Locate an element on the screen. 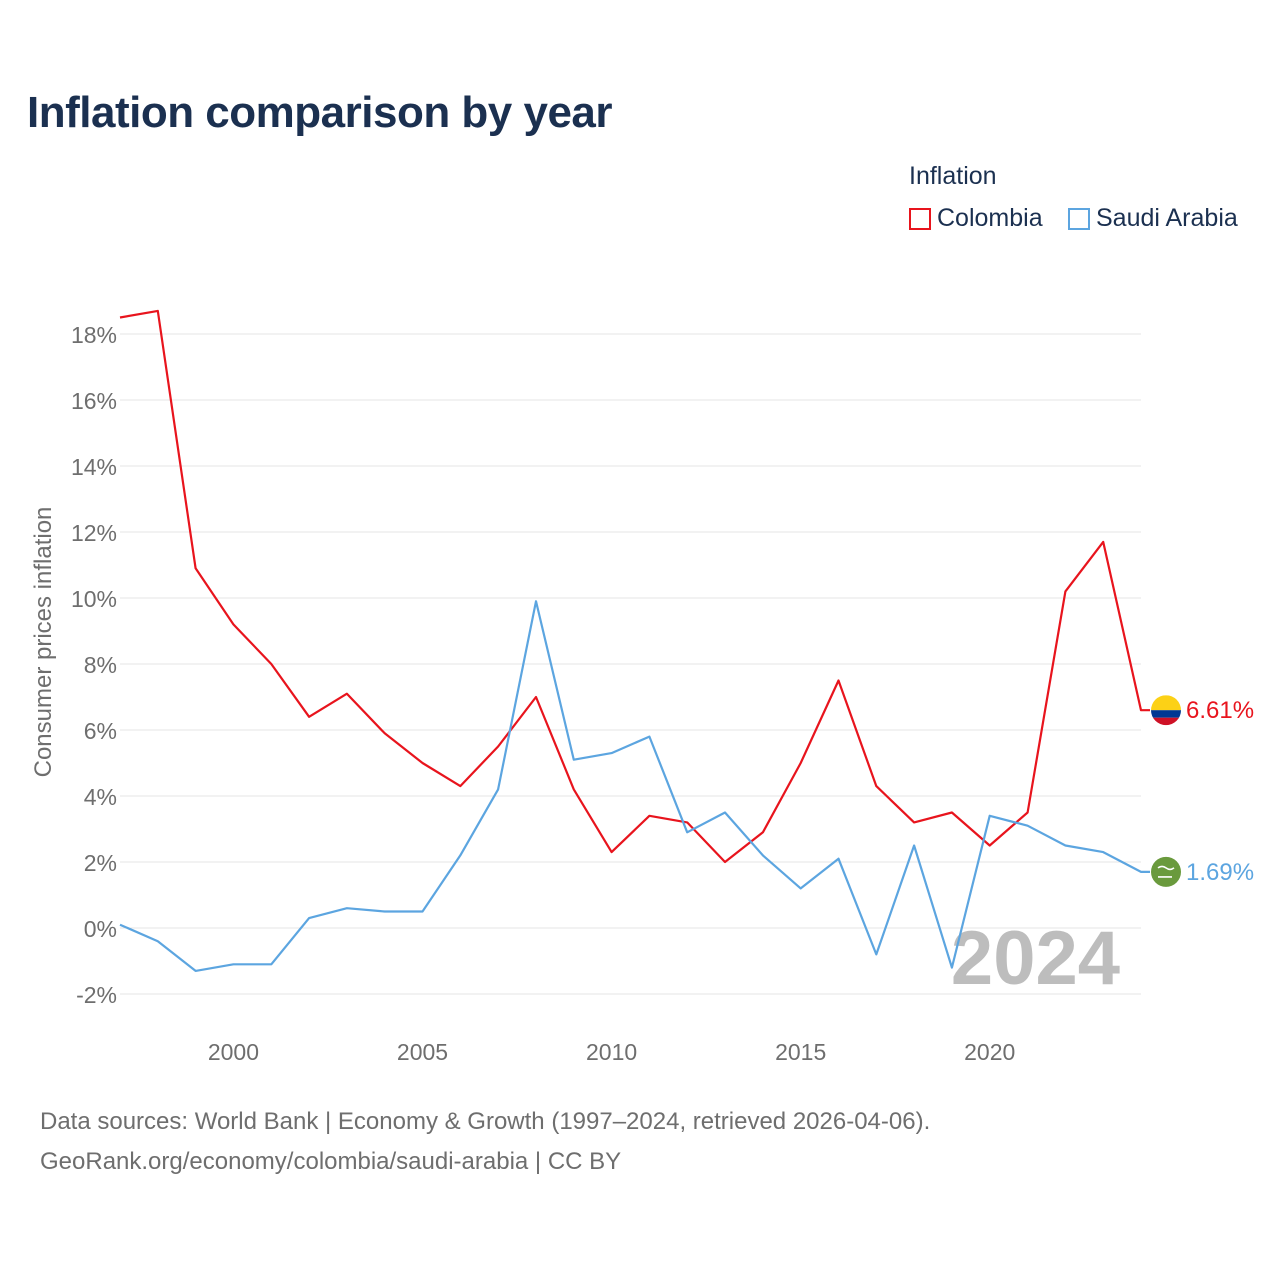 This screenshot has width=1280, height=1280. x-tick-label: 2010 is located at coordinates (611, 1052).